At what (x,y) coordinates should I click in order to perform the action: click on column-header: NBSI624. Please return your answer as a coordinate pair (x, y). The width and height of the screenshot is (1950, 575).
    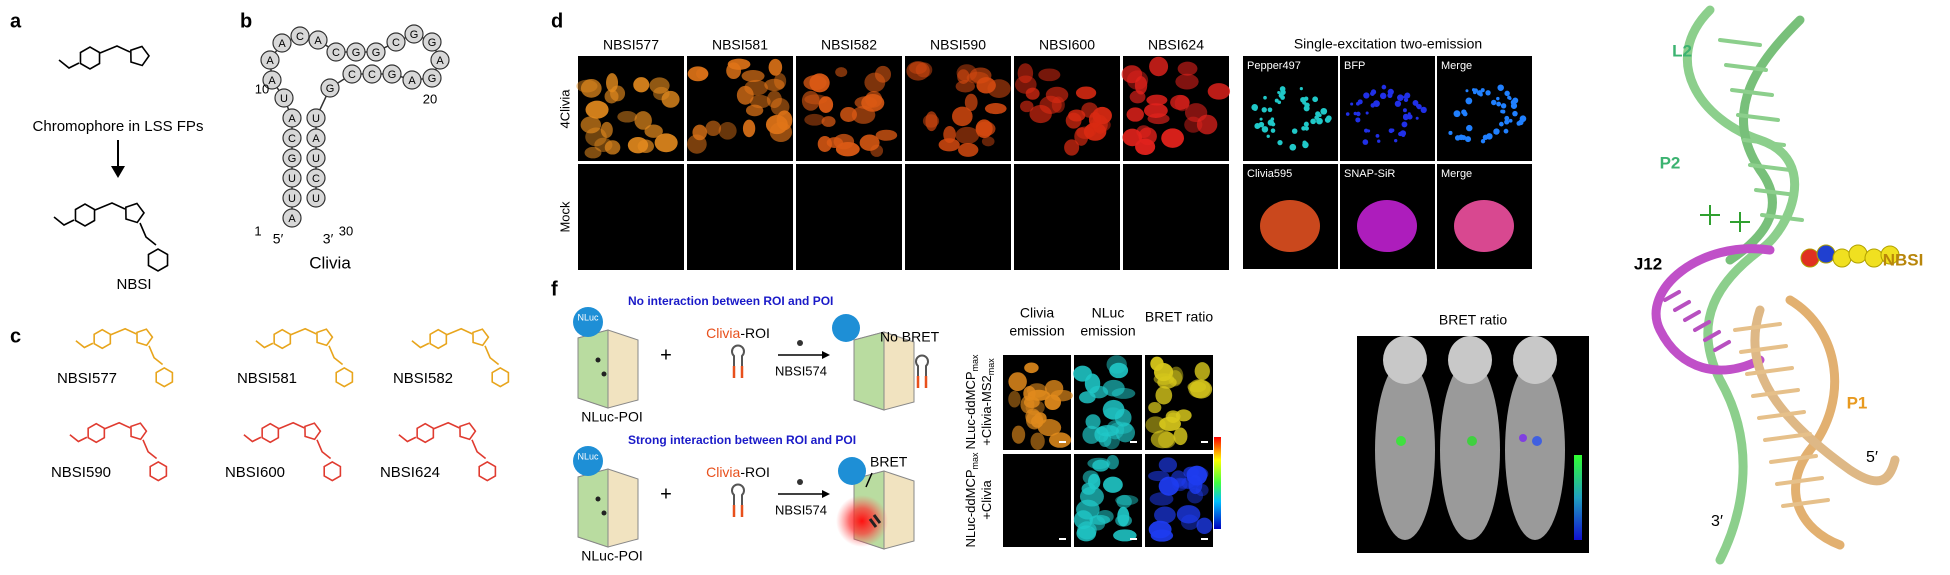
    Looking at the image, I should click on (1176, 45).